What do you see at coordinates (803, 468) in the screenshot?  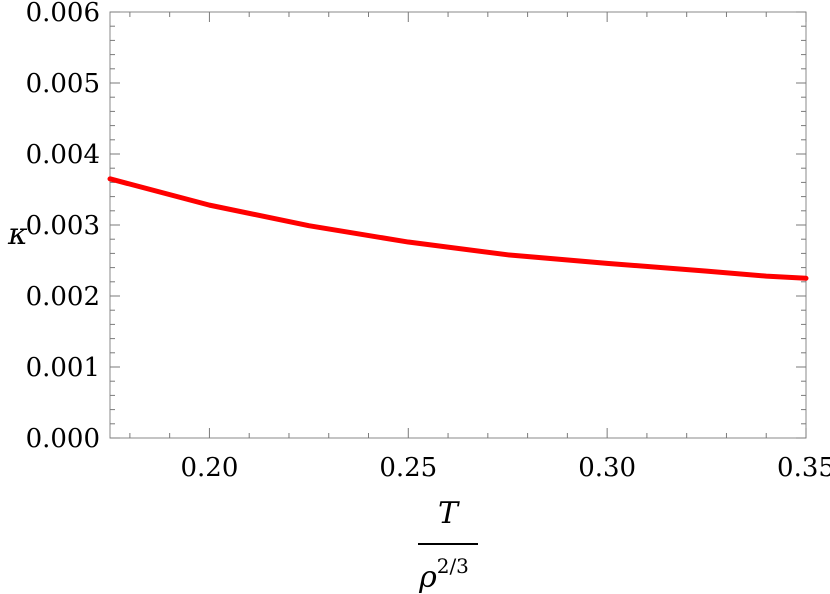 I see `x-tick-label: 0.35` at bounding box center [803, 468].